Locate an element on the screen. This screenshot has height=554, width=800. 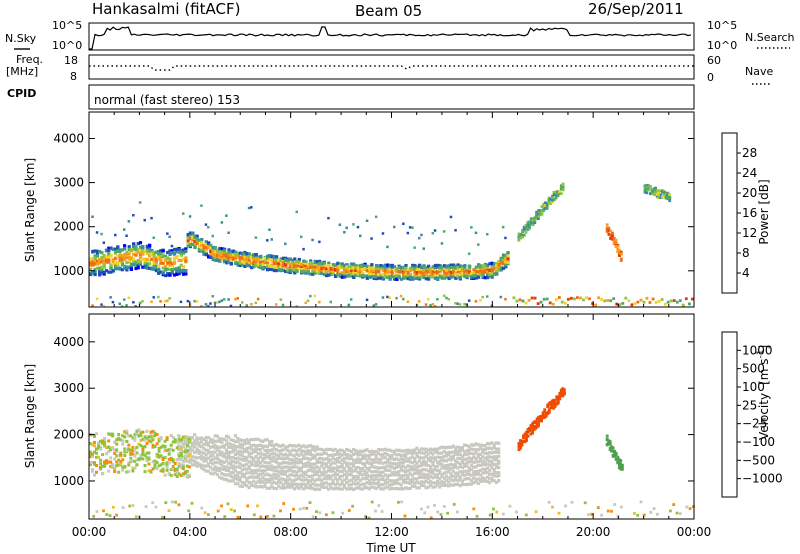
velocity-unit-close: ] is located at coordinates (764, 347).